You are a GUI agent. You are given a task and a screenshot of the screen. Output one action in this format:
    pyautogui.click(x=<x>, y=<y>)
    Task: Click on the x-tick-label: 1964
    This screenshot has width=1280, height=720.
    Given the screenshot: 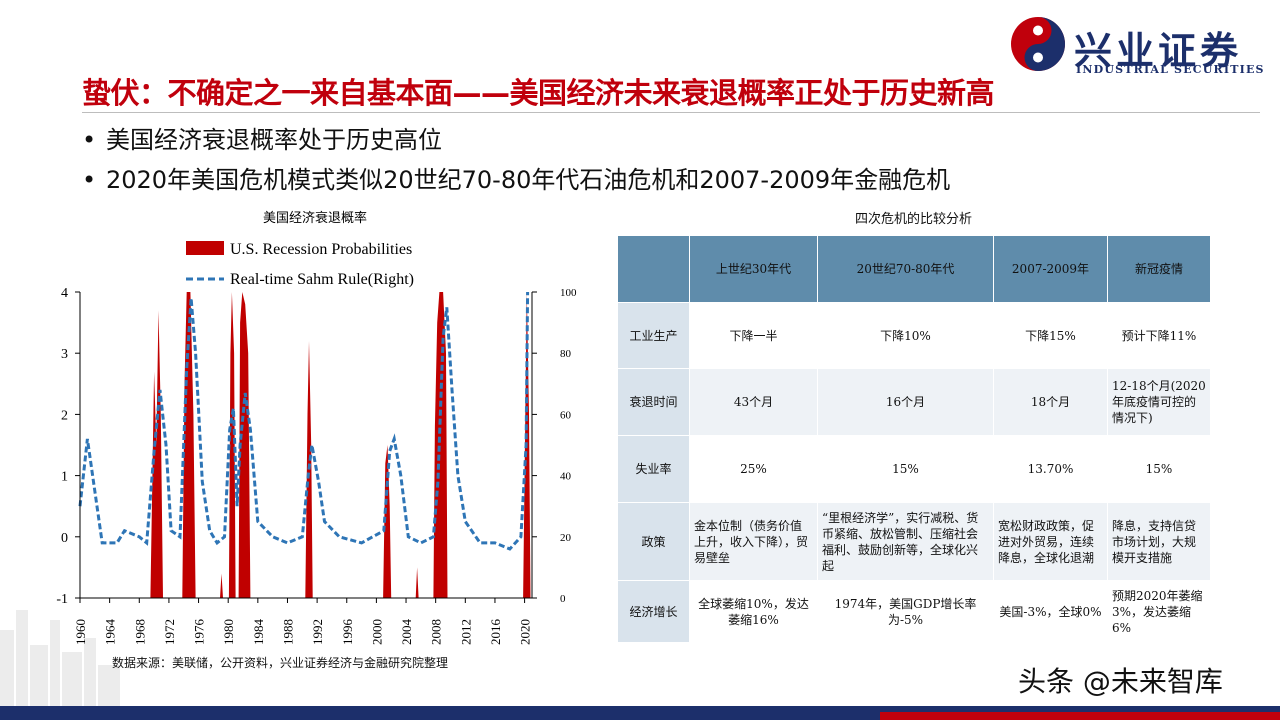 What is the action you would take?
    pyautogui.click(x=110, y=632)
    